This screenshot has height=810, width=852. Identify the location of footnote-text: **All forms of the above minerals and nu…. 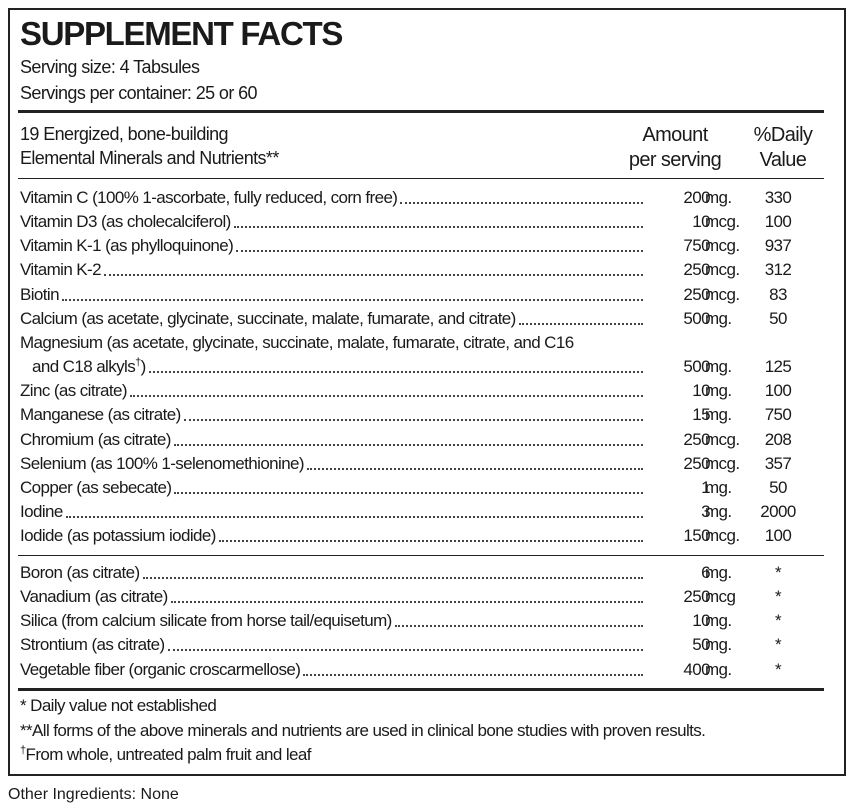
(363, 730).